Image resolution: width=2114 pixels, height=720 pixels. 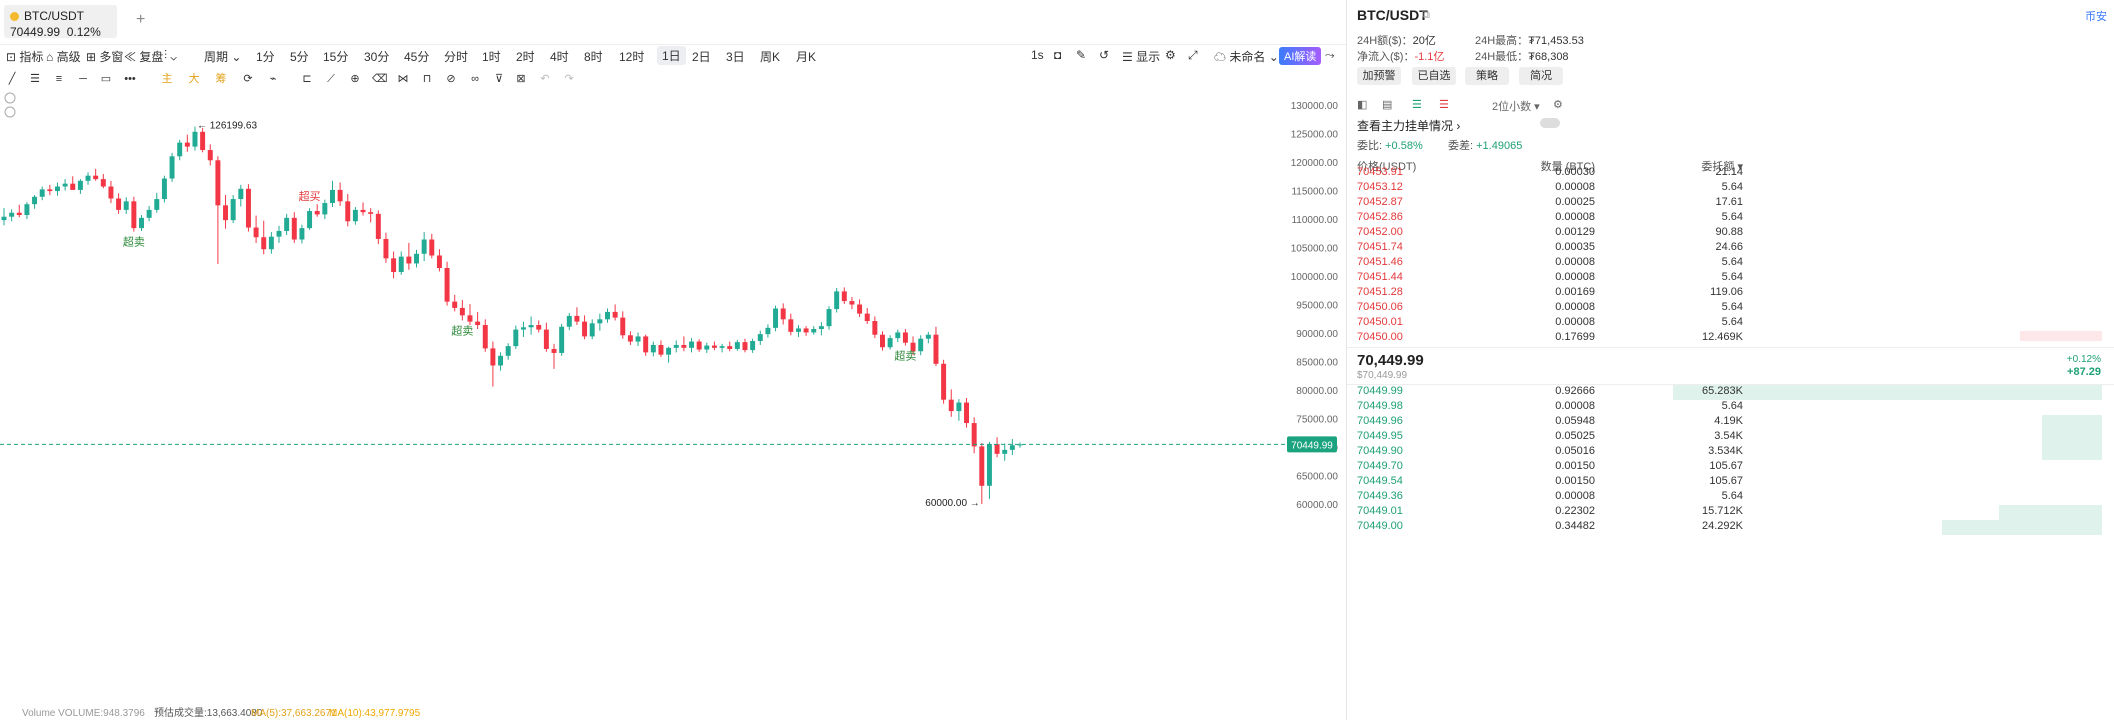 I want to click on orderbook-row: 70449.98 0.00008 5.64, so click(x=1729, y=407).